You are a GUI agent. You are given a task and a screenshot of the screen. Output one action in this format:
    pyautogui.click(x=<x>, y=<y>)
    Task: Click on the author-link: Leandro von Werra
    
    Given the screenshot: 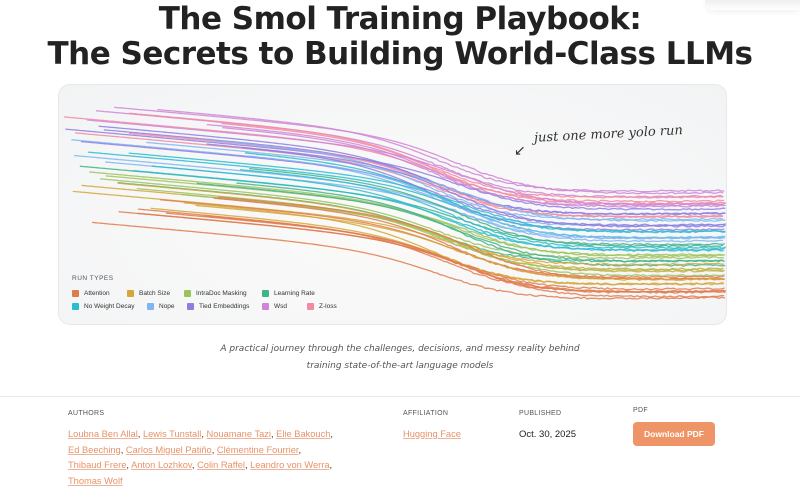 What is the action you would take?
    pyautogui.click(x=290, y=465)
    